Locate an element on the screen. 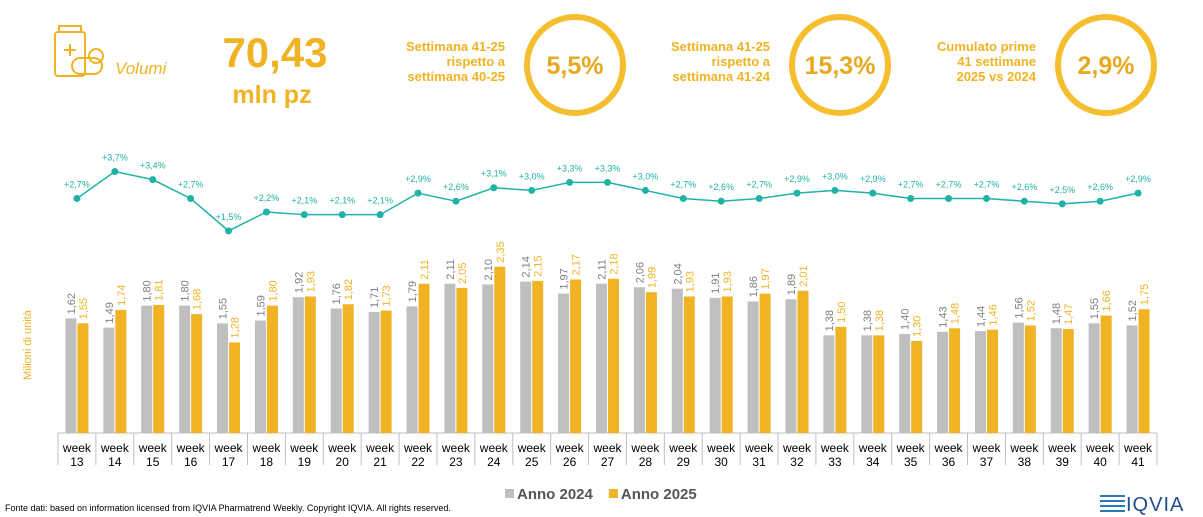 This screenshot has height=517, width=1203. value-label: 1,56 is located at coordinates (1019, 307).